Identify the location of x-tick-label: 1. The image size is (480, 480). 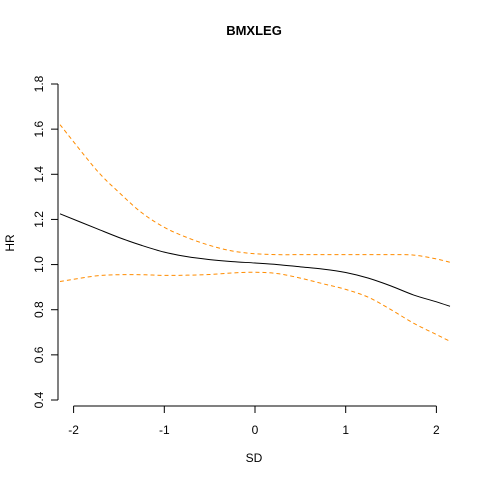
(345, 430).